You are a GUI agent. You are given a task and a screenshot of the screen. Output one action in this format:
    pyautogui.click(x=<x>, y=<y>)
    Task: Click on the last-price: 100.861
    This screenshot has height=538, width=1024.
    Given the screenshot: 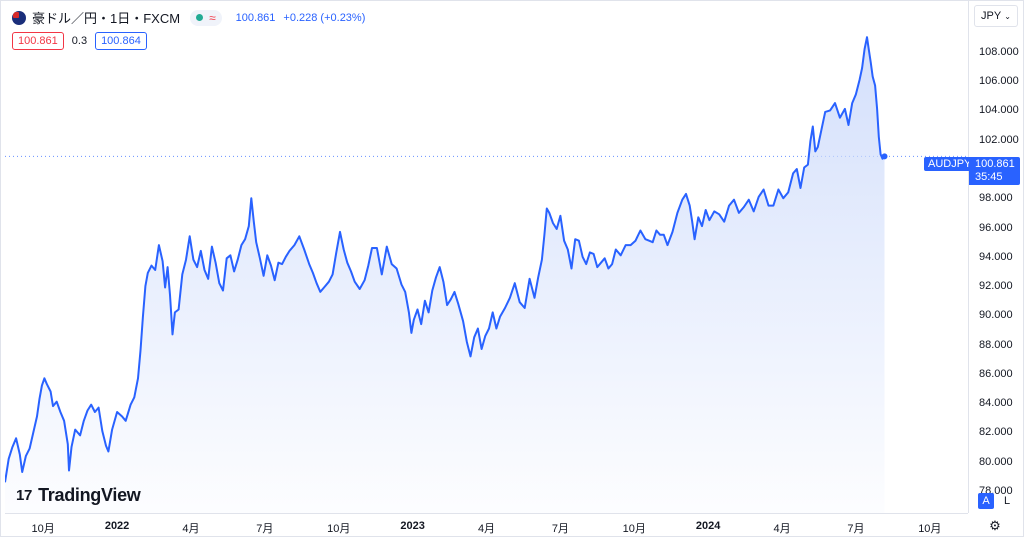 What is the action you would take?
    pyautogui.click(x=255, y=17)
    